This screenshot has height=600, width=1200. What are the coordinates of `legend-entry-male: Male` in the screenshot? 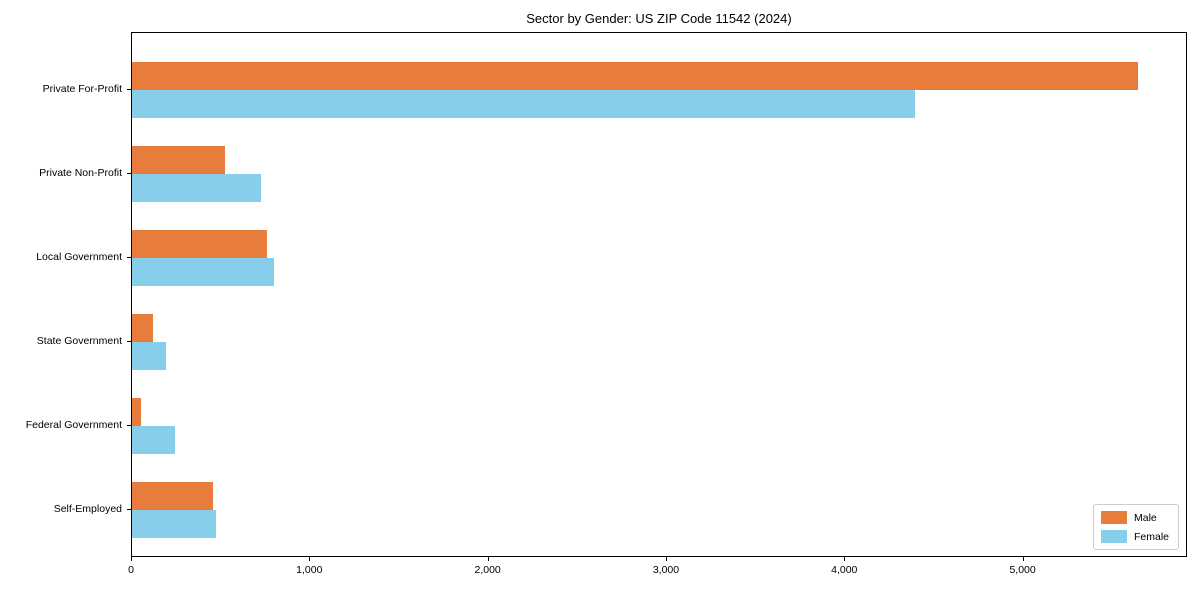 It's located at (1134, 517).